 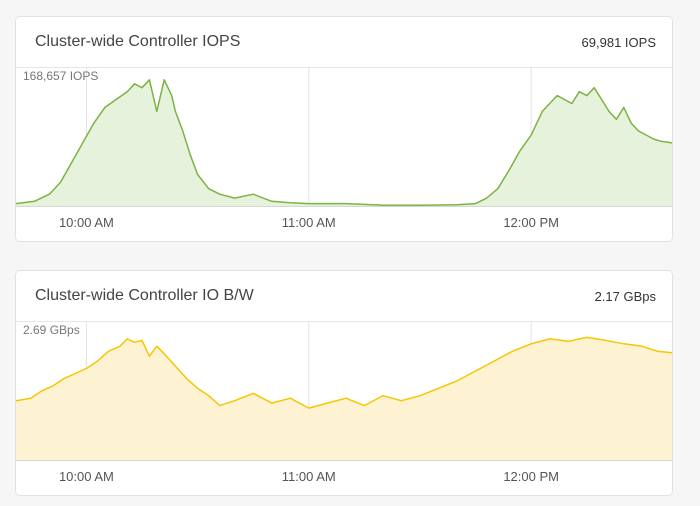 I want to click on iops-x-tick-label: 11:00 AM, so click(x=309, y=222).